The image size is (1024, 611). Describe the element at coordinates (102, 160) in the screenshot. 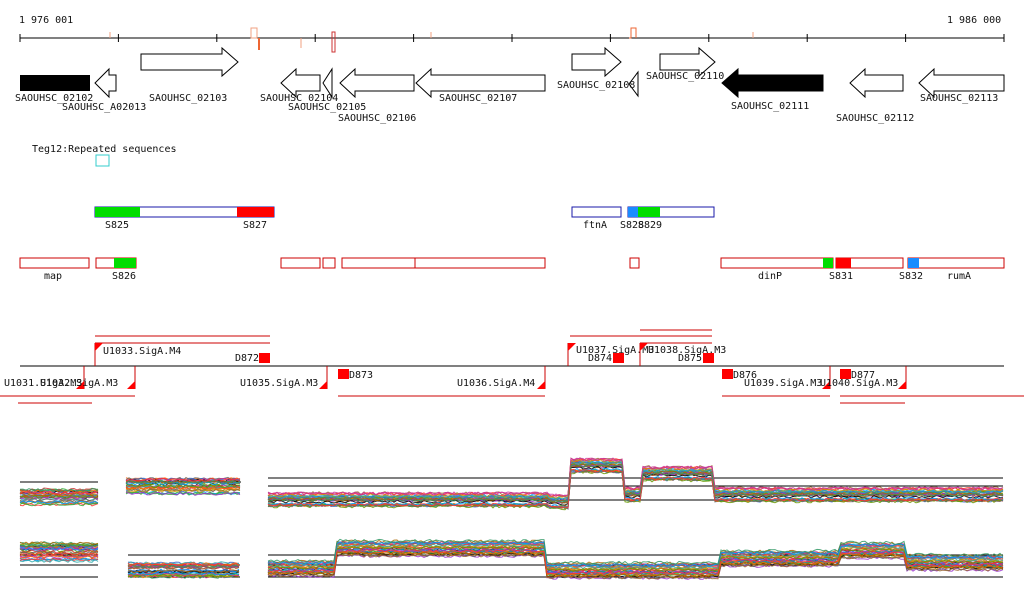

I see `repeat-feature` at that location.